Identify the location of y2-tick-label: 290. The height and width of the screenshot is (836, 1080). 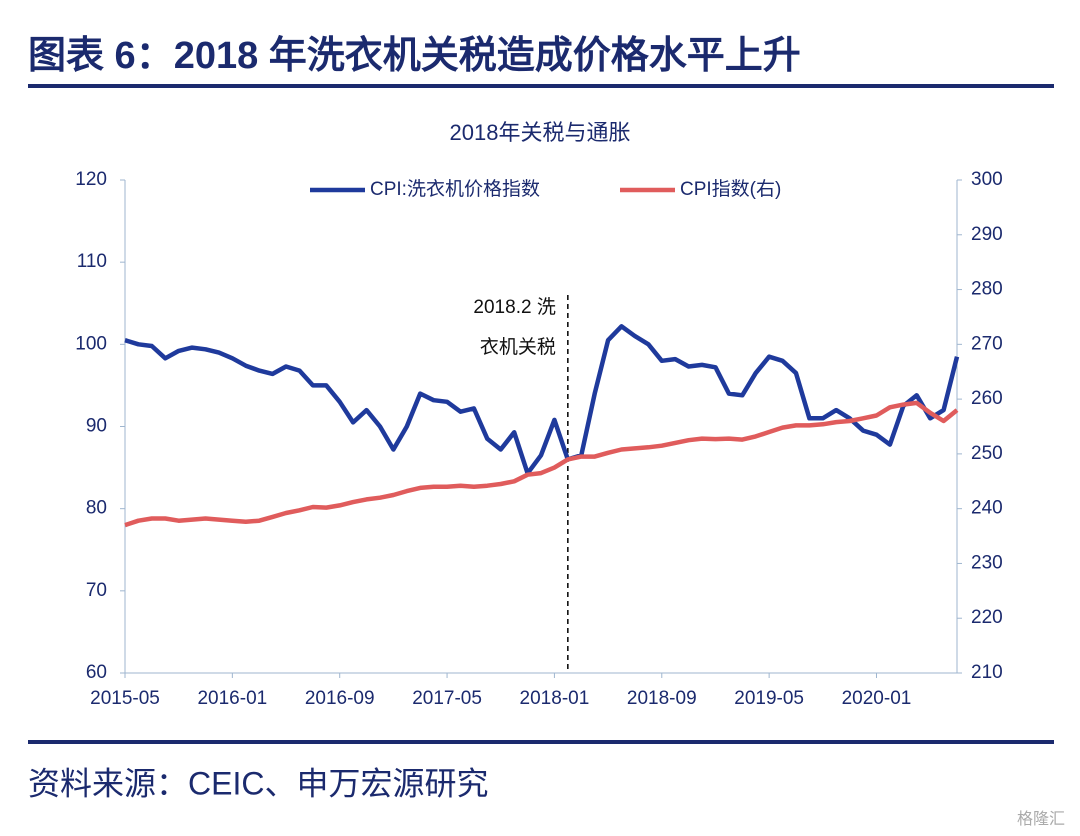
(987, 234).